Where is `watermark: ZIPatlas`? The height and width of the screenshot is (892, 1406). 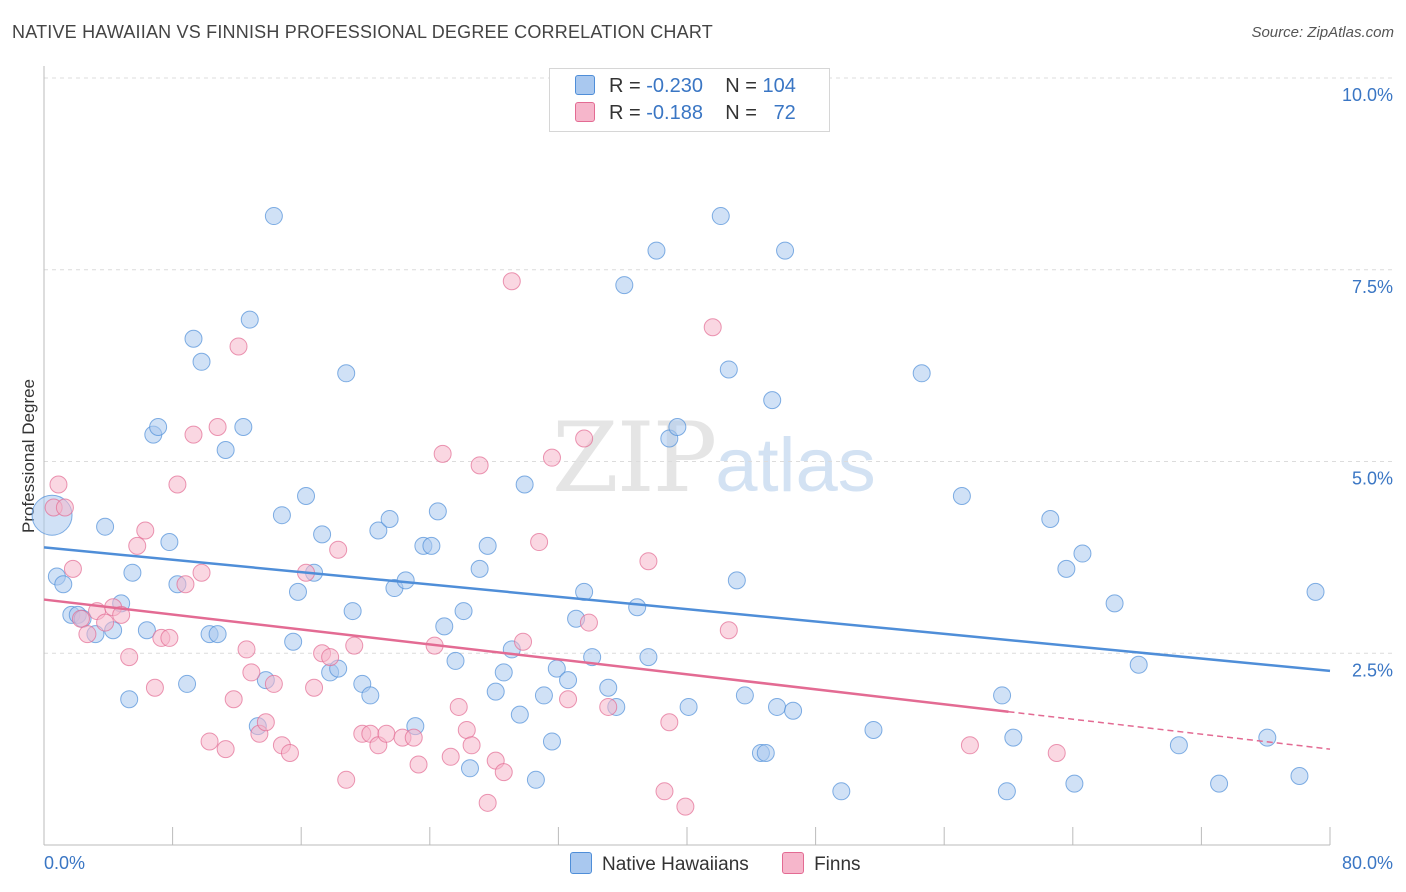 watermark: ZIPatlas is located at coordinates (714, 458).